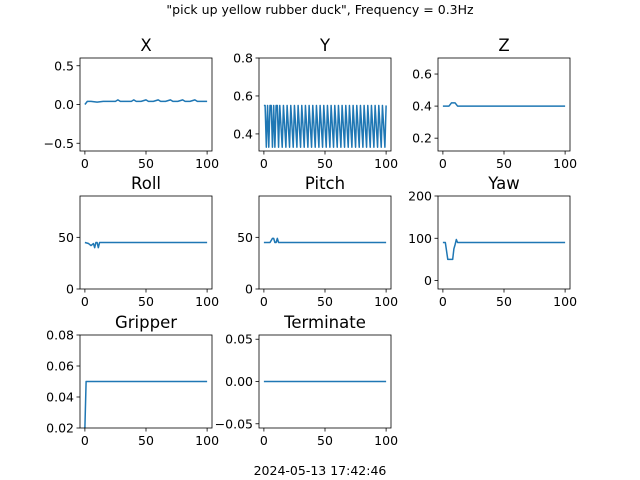 This screenshot has height=480, width=640. I want to click on yaw-xtick-label: 50, so click(504, 301).